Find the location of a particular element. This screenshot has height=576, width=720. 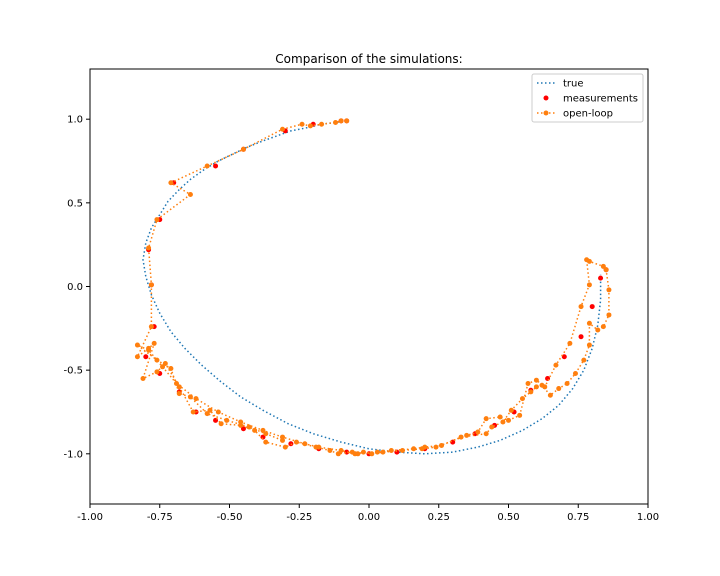

y-axis: -1.0 -0.5 0.0 0.5 1.0 is located at coordinates (76, 287).